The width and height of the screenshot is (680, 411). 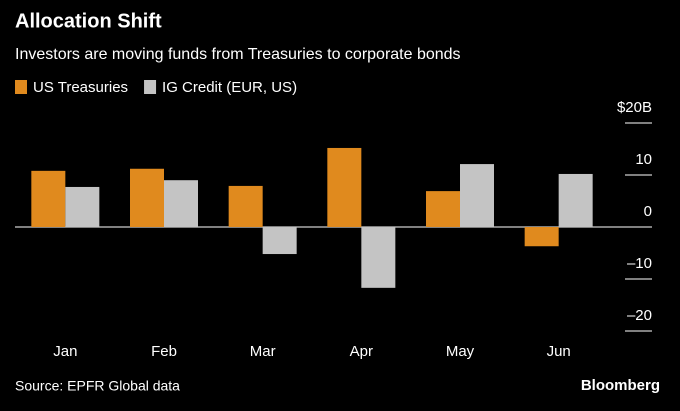 I want to click on y-tick-label: –20, so click(x=639, y=315).